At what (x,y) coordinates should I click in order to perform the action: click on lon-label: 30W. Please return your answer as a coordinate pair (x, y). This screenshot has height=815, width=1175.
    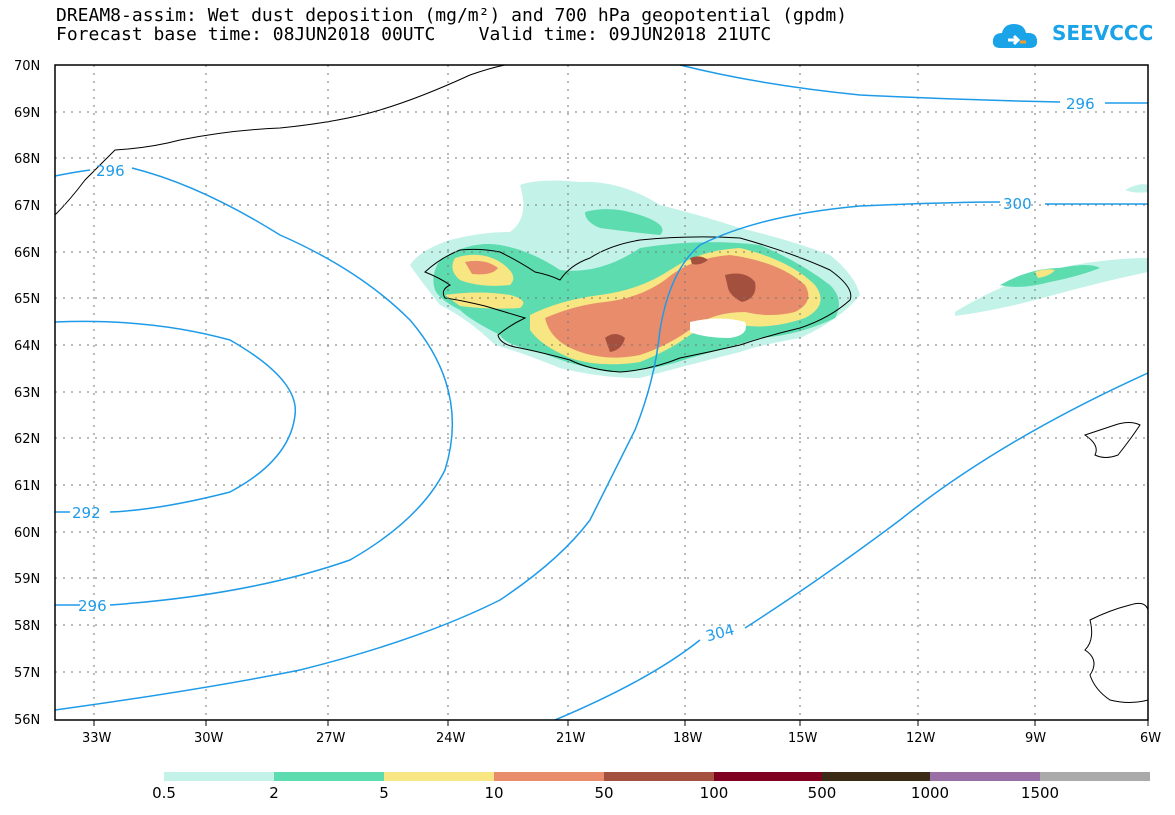
    Looking at the image, I should click on (209, 738).